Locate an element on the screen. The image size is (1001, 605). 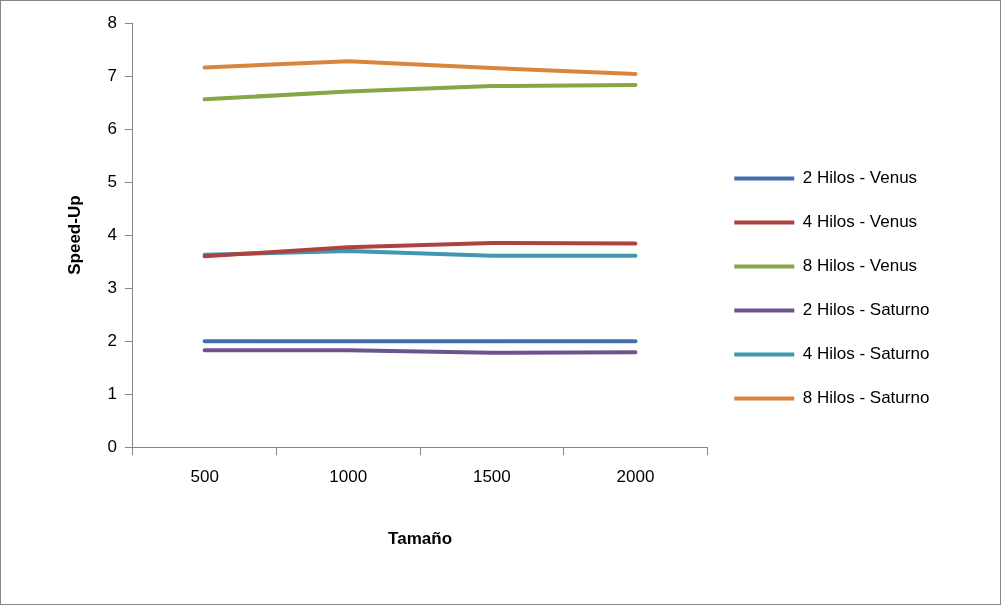
x-tick-label: 1000 is located at coordinates (348, 477).